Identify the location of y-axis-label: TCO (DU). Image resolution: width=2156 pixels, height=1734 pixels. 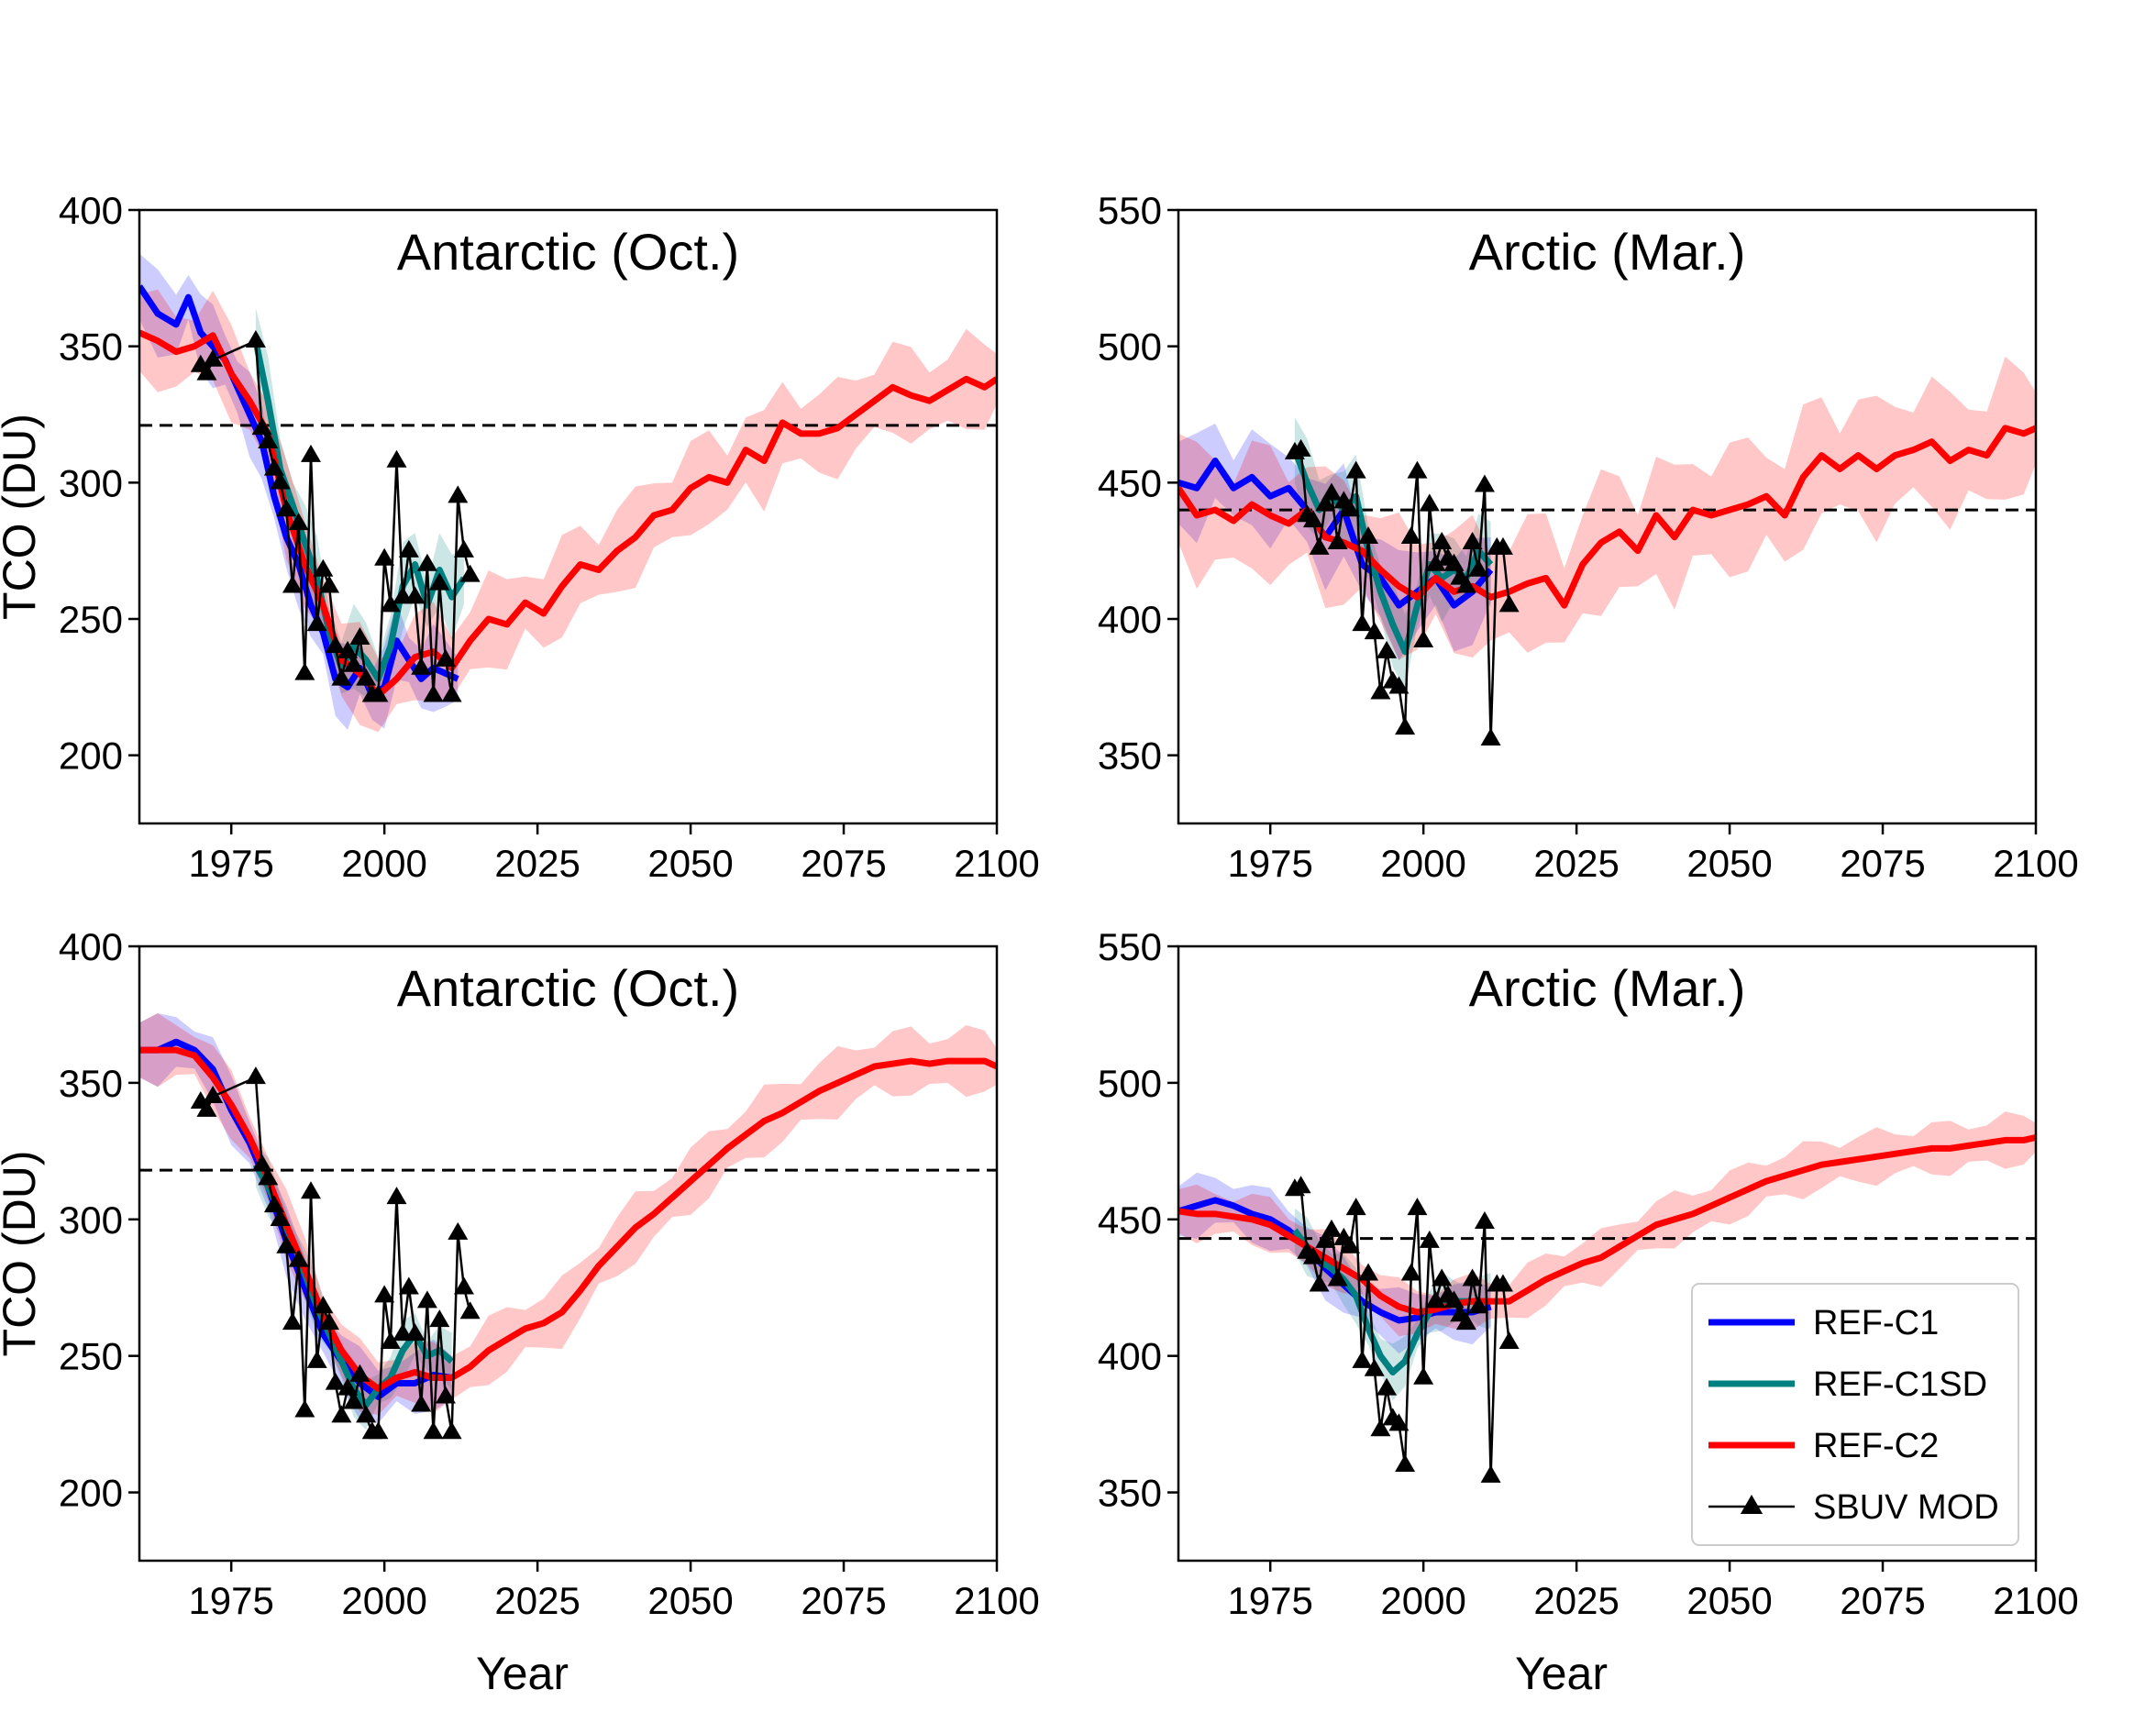
(23, 1254).